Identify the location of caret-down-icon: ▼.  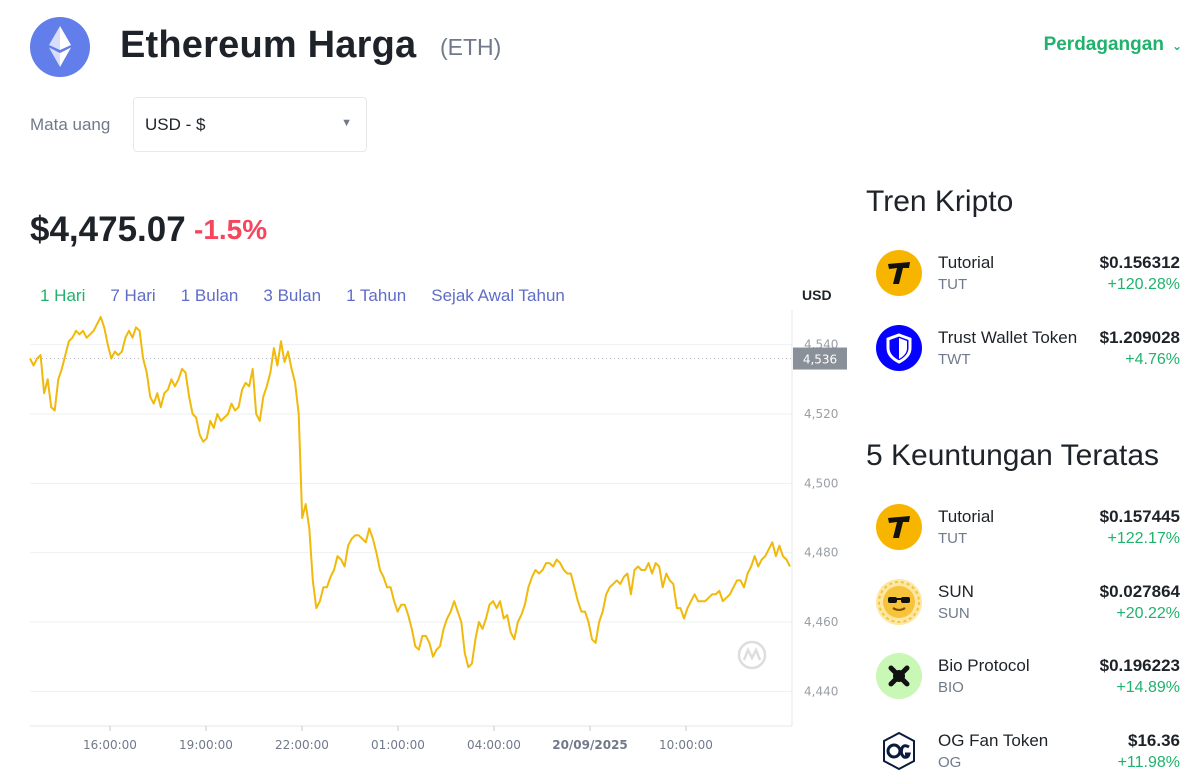
(346, 123).